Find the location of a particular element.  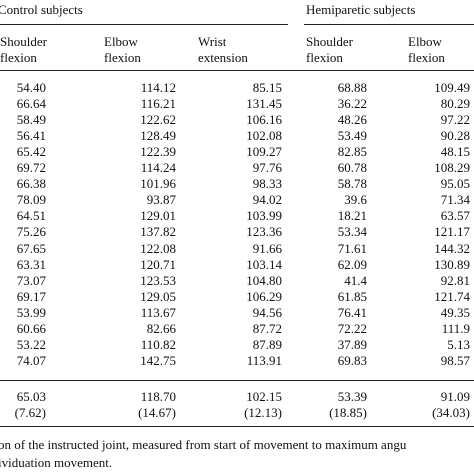

table-cell-wrist-extension: 94.56 is located at coordinates (267, 312).